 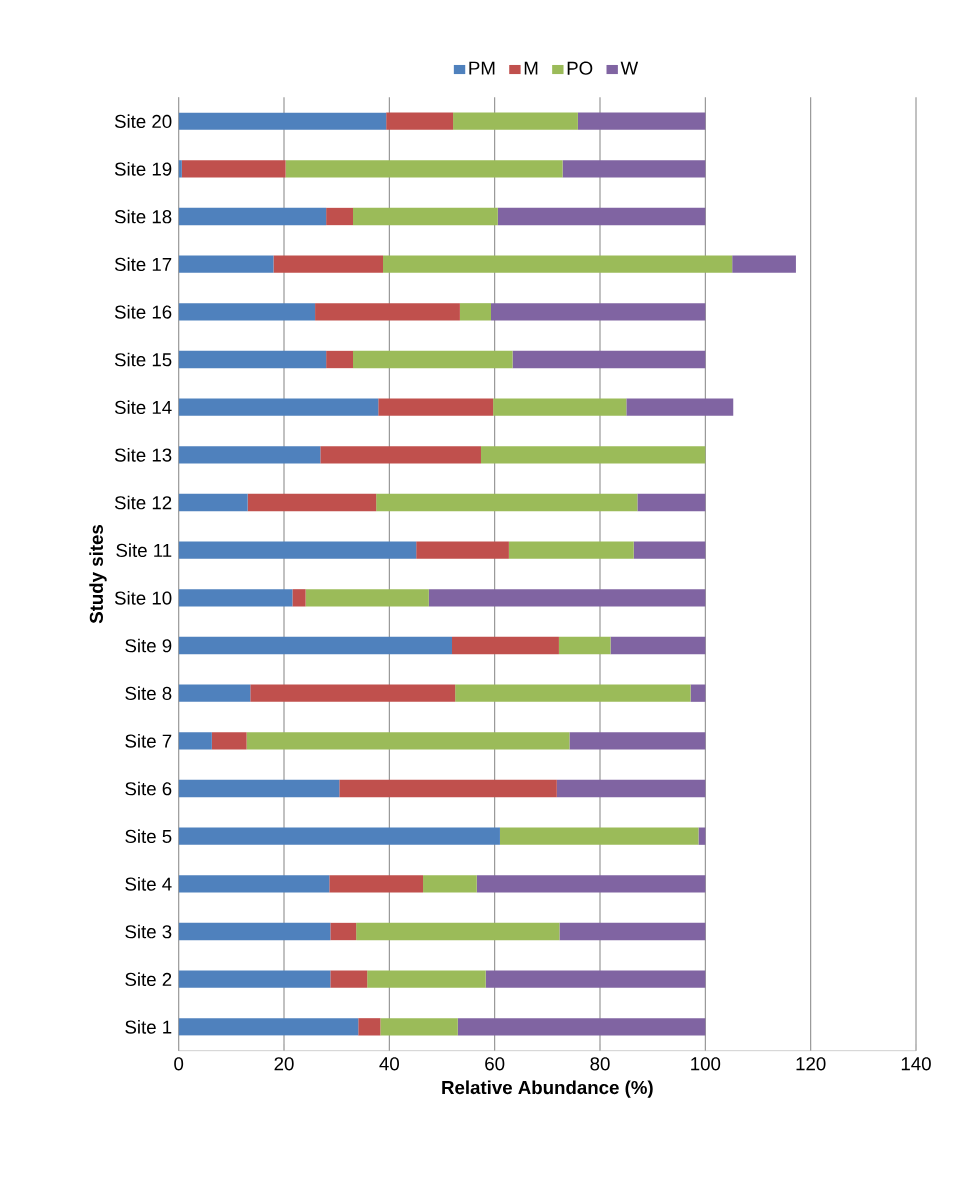 What do you see at coordinates (148, 836) in the screenshot?
I see `y-tick-label: Site 5` at bounding box center [148, 836].